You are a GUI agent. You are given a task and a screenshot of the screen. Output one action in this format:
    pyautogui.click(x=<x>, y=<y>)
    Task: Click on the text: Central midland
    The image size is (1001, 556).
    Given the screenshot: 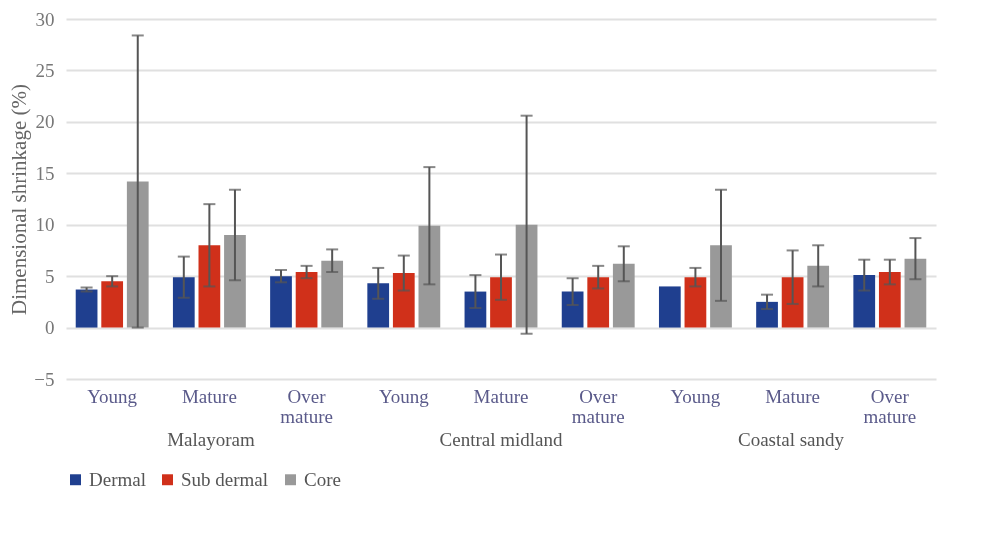 What is the action you would take?
    pyautogui.click(x=501, y=439)
    